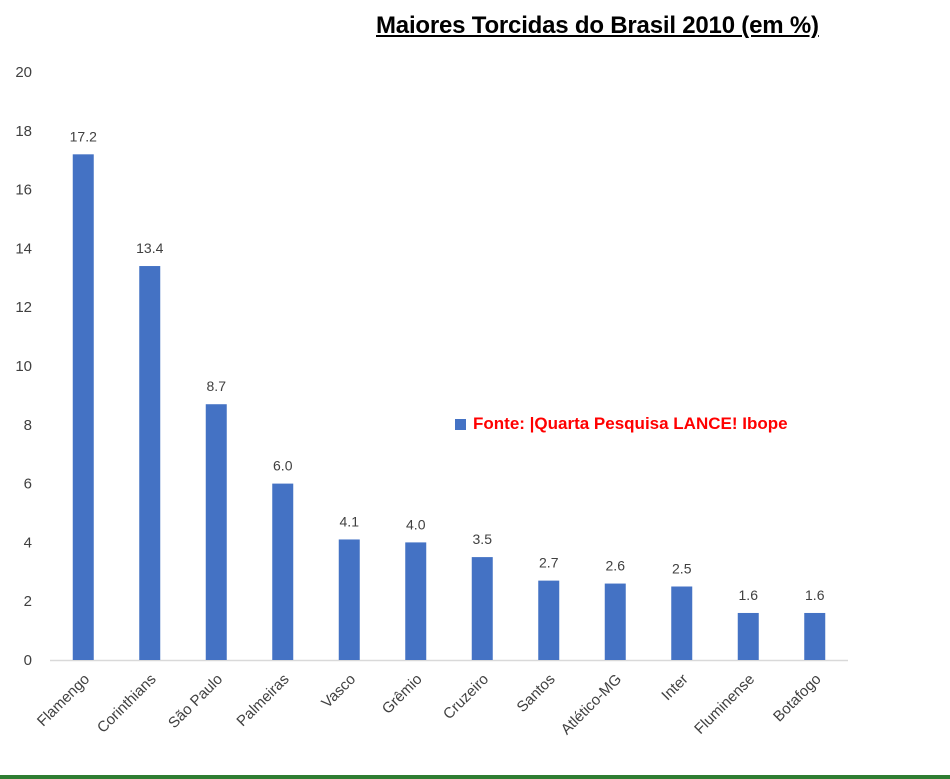 The width and height of the screenshot is (950, 779). I want to click on bar-atl-tico-mg, so click(615, 621).